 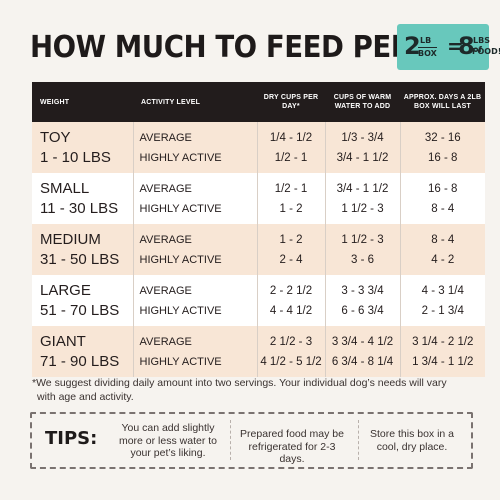 I want to click on water-value: 3 - 3 3/4, so click(x=362, y=290).